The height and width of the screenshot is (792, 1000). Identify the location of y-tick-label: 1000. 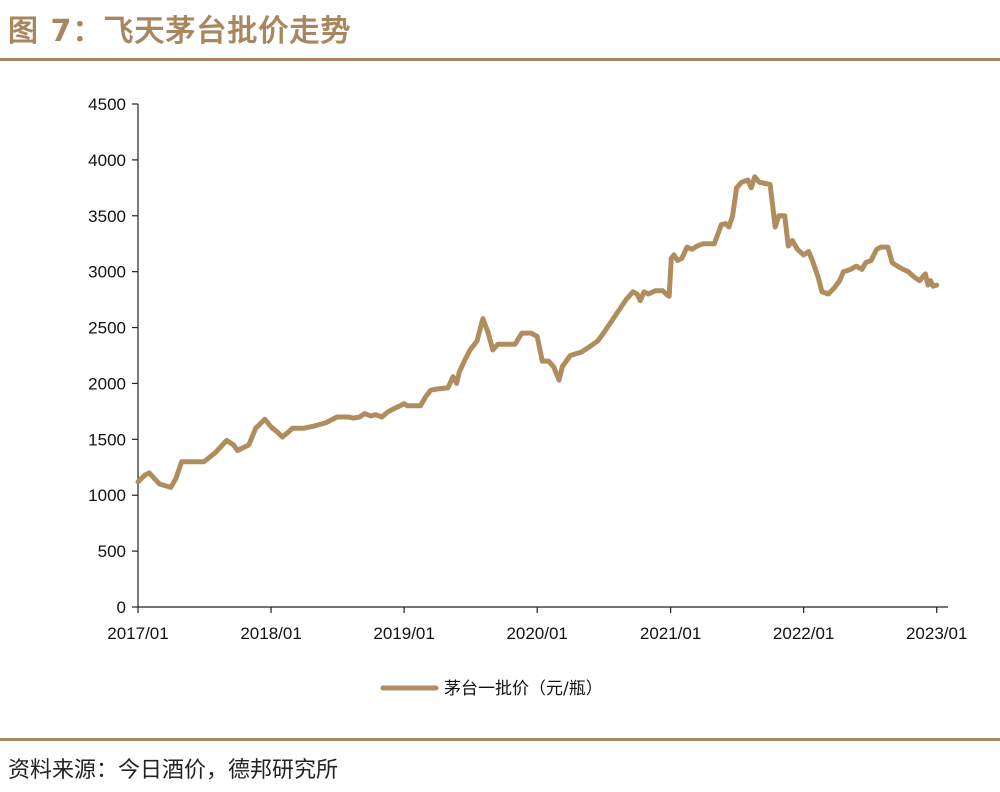
(107, 495).